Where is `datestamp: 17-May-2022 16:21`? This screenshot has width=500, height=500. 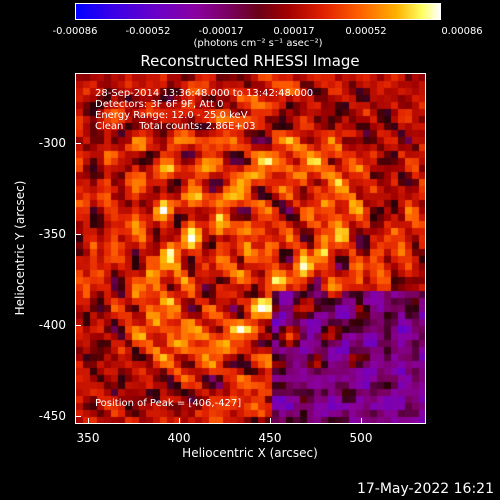 datestamp: 17-May-2022 16:21 is located at coordinates (425, 489).